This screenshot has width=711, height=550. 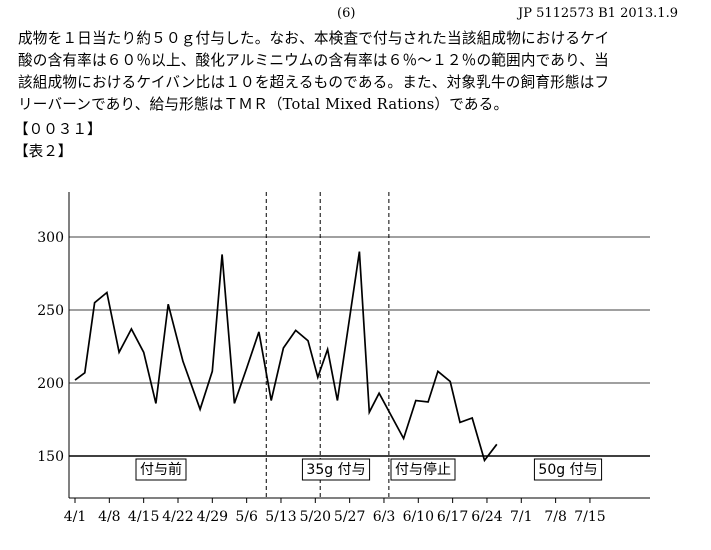 What do you see at coordinates (50, 238) in the screenshot?
I see `y-tick-label: 300` at bounding box center [50, 238].